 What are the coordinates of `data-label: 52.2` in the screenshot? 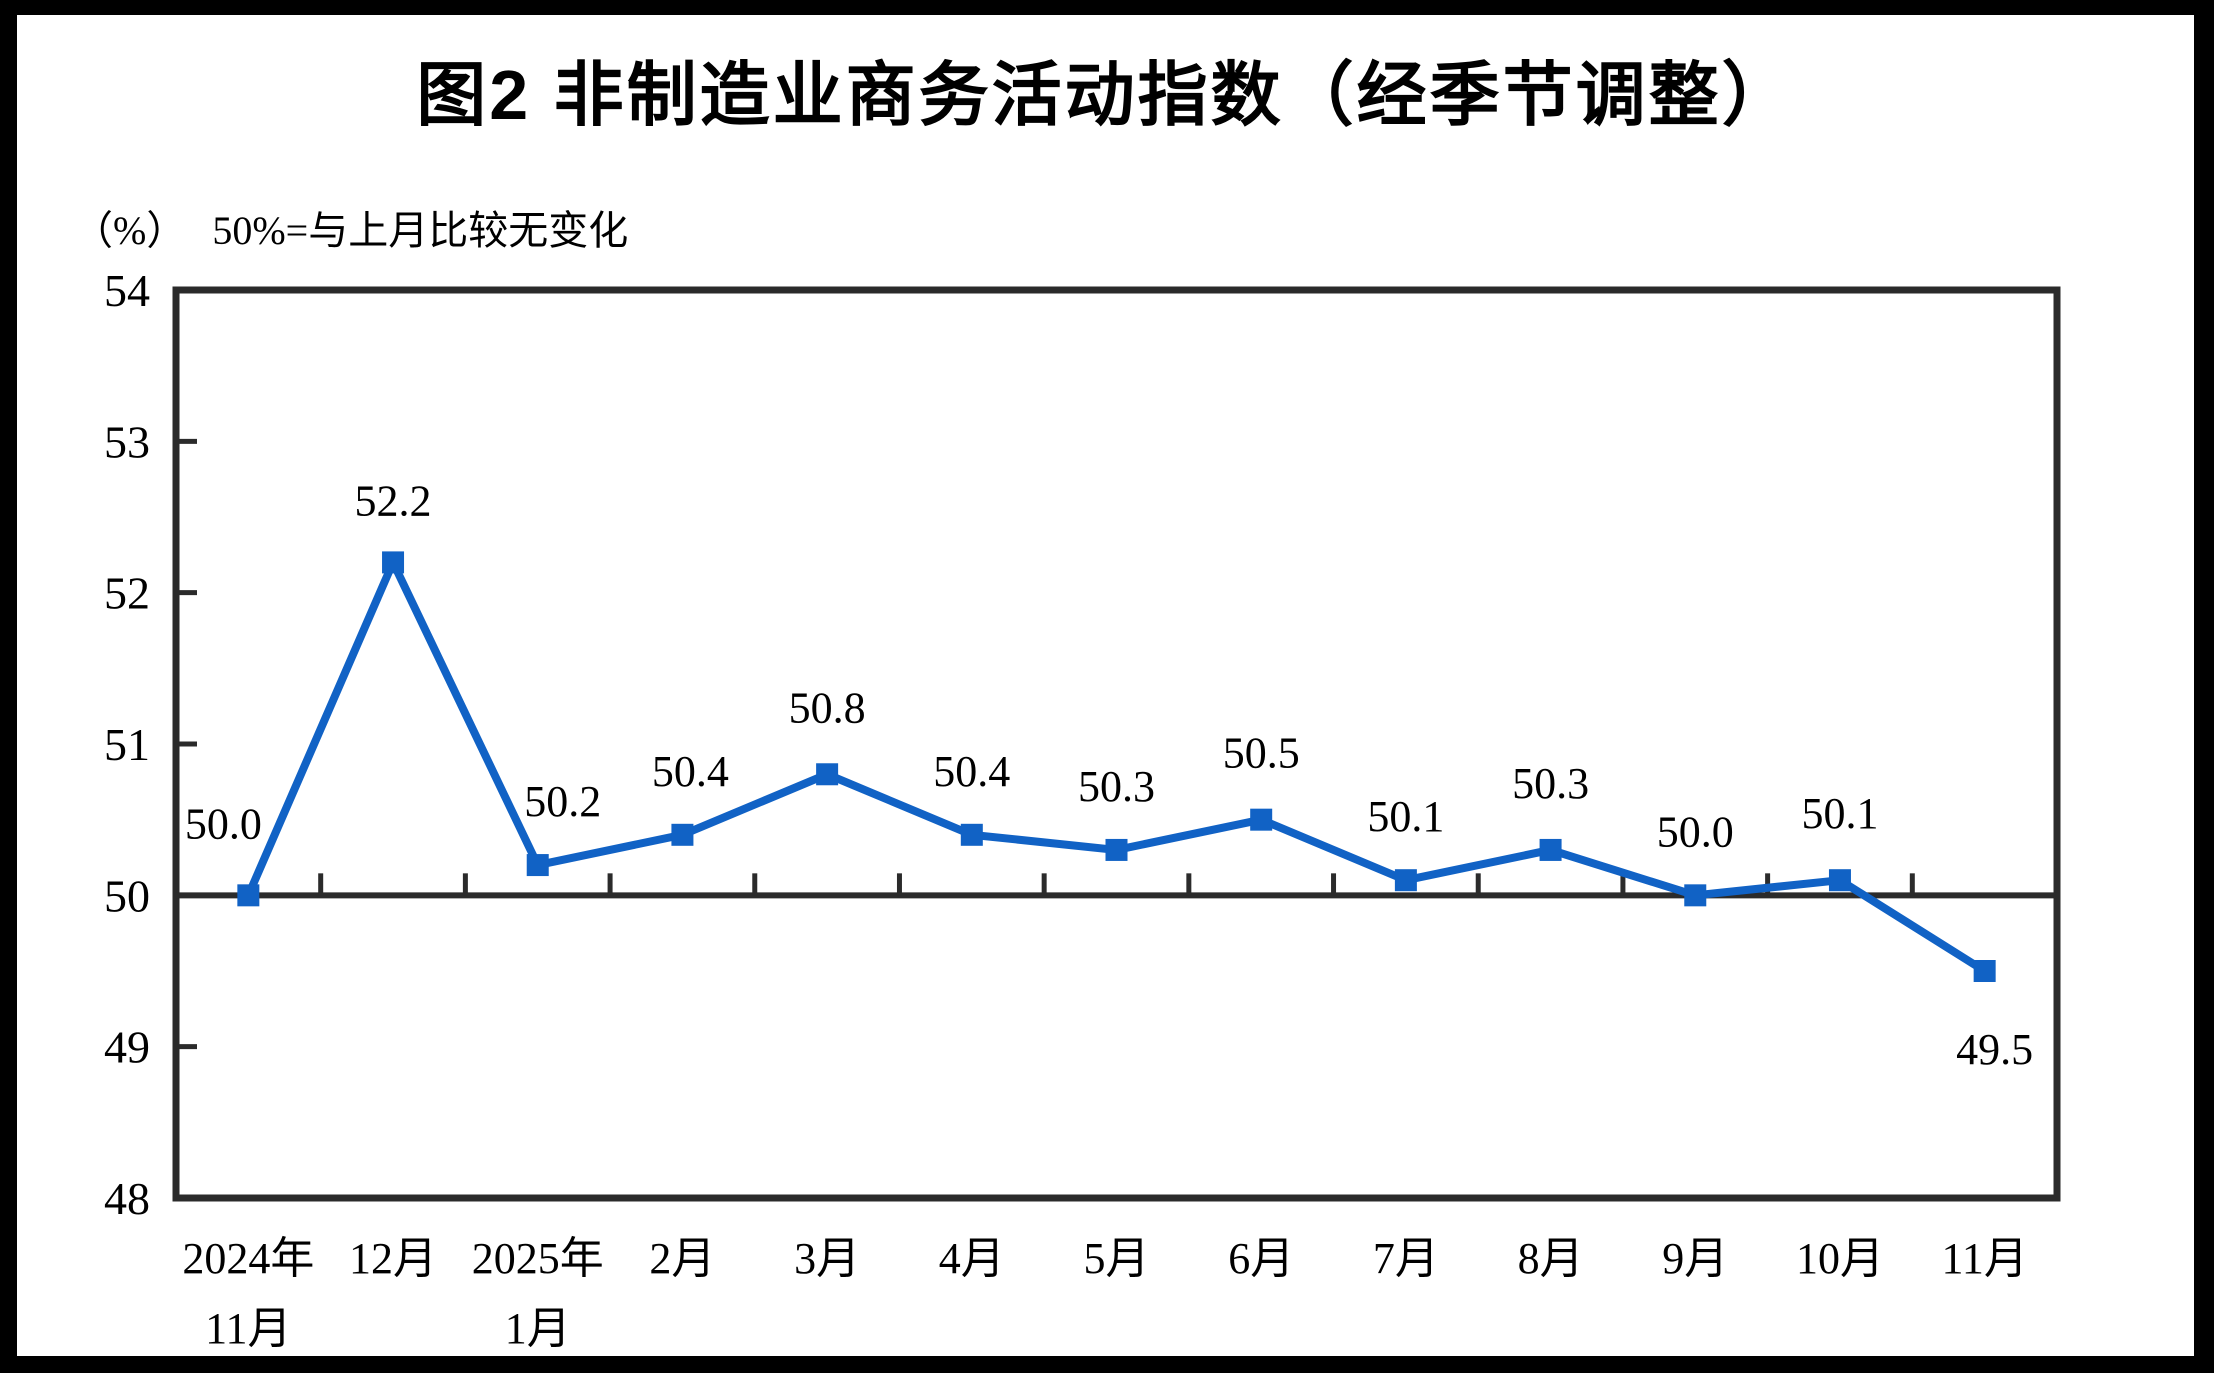 It's located at (393, 500).